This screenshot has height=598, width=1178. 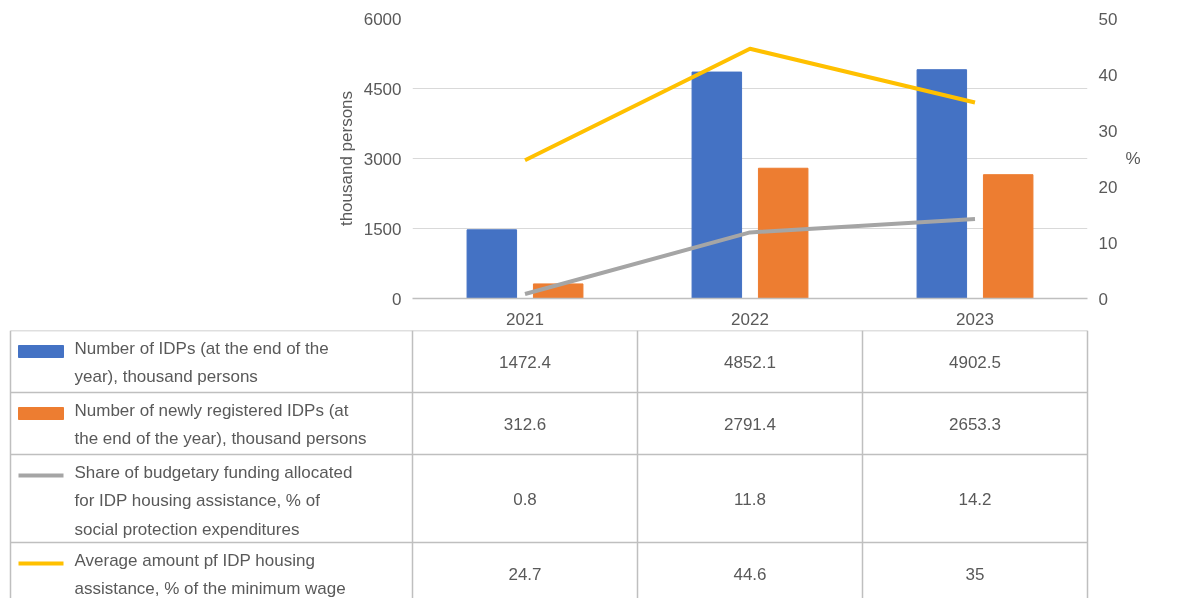 I want to click on x-tick-label: 2021, so click(x=525, y=319).